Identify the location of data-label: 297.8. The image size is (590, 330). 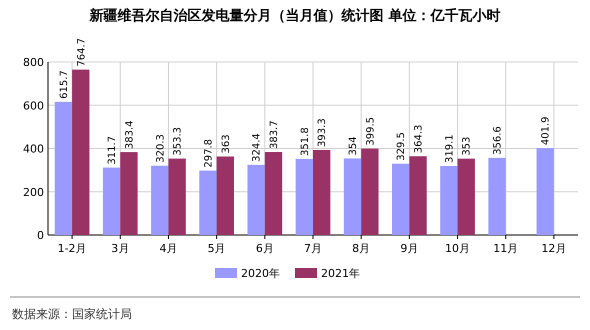
(208, 153).